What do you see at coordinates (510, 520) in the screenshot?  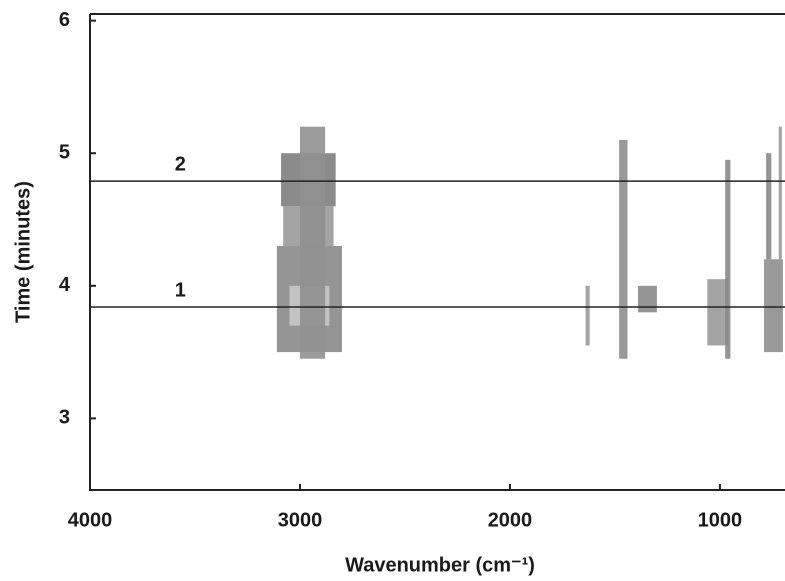 I see `x-tick-label: 2000` at bounding box center [510, 520].